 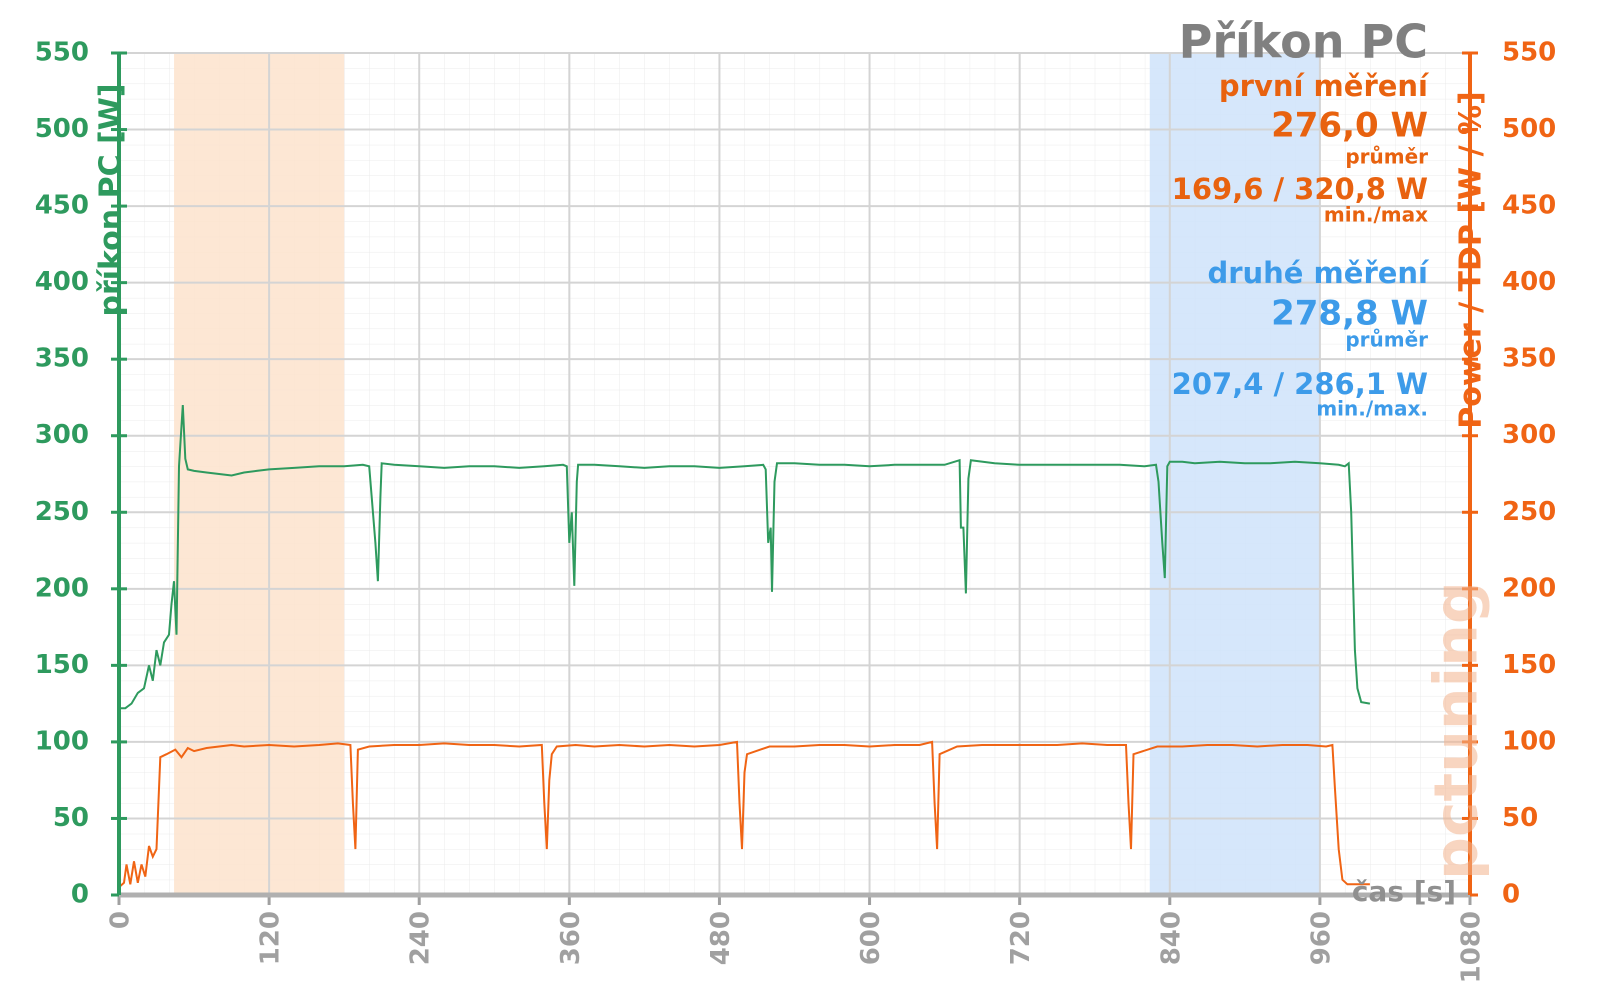 I want to click on y-tick-label: 0, so click(x=80, y=895).